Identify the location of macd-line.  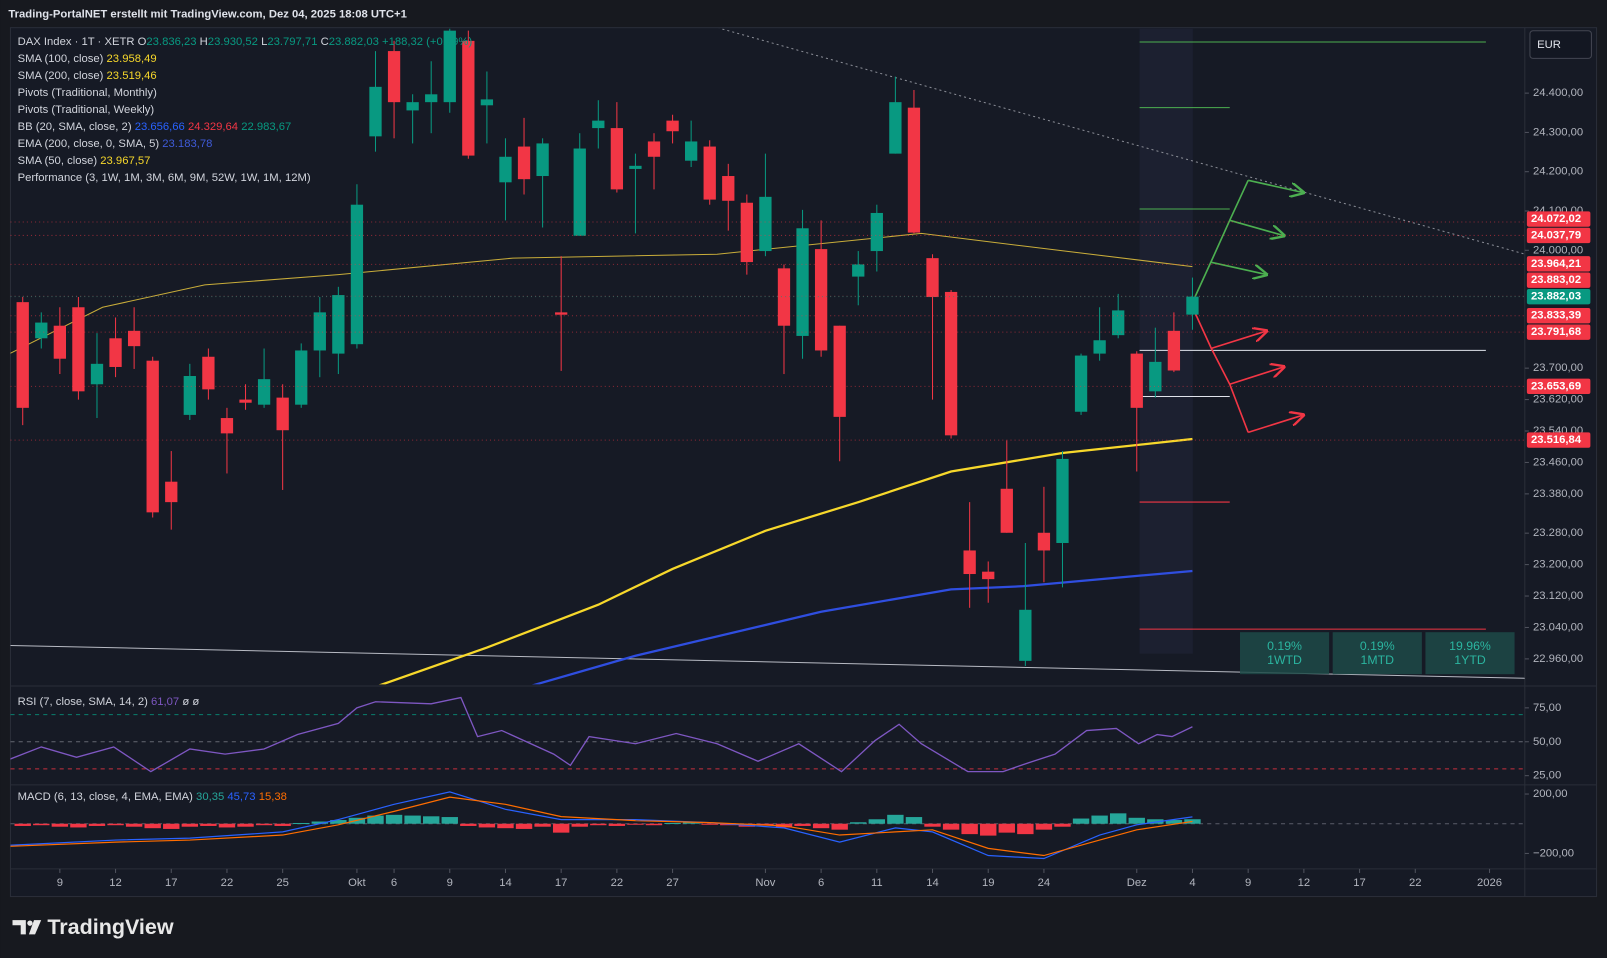
(601, 826).